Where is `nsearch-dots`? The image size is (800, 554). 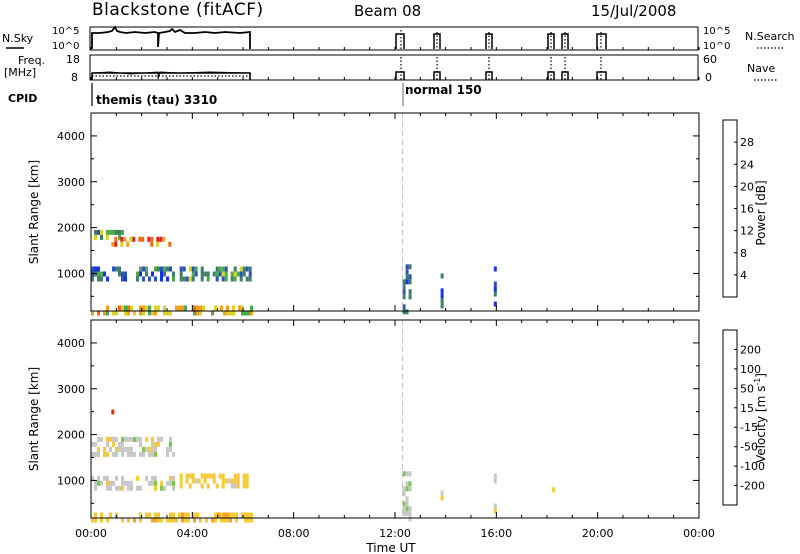
nsearch-dots is located at coordinates (501, 40).